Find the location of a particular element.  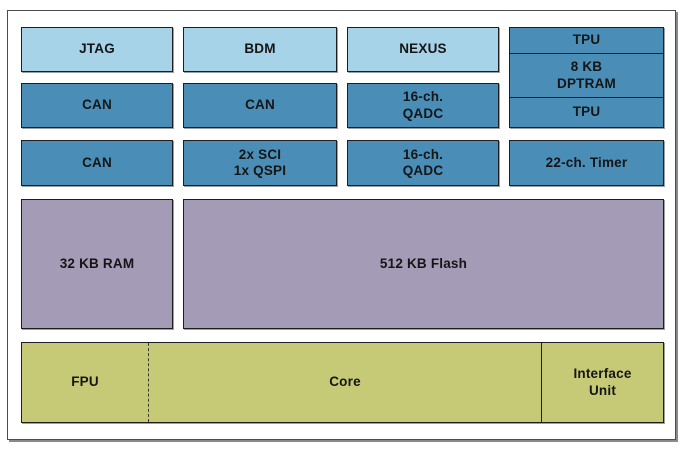

block-tpu-stack: TPU 8 KB DPTRAM TPU is located at coordinates (586, 77).